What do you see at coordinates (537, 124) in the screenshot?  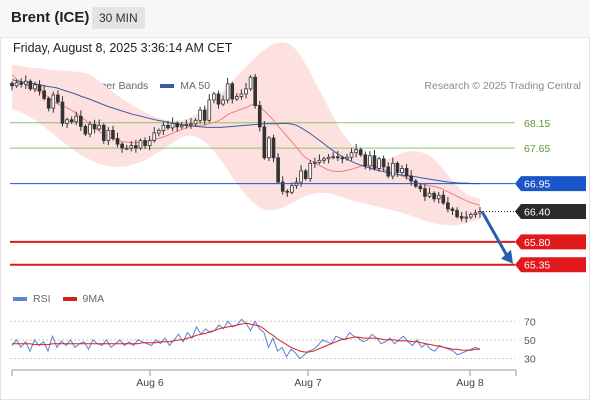 I see `resistance-label: 68.15` at bounding box center [537, 124].